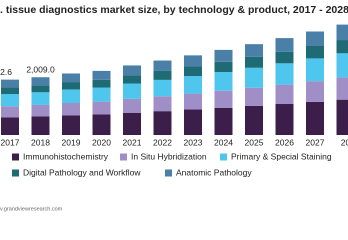 Image resolution: width=348 pixels, height=240 pixels. Describe the element at coordinates (40, 142) in the screenshot. I see `x-tick-label: 2018` at that location.